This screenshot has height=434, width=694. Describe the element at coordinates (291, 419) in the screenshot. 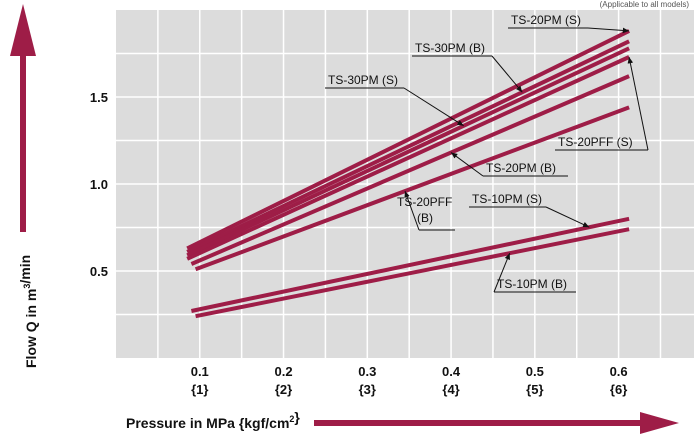

I see `axis-label-superscript: 2` at that location.